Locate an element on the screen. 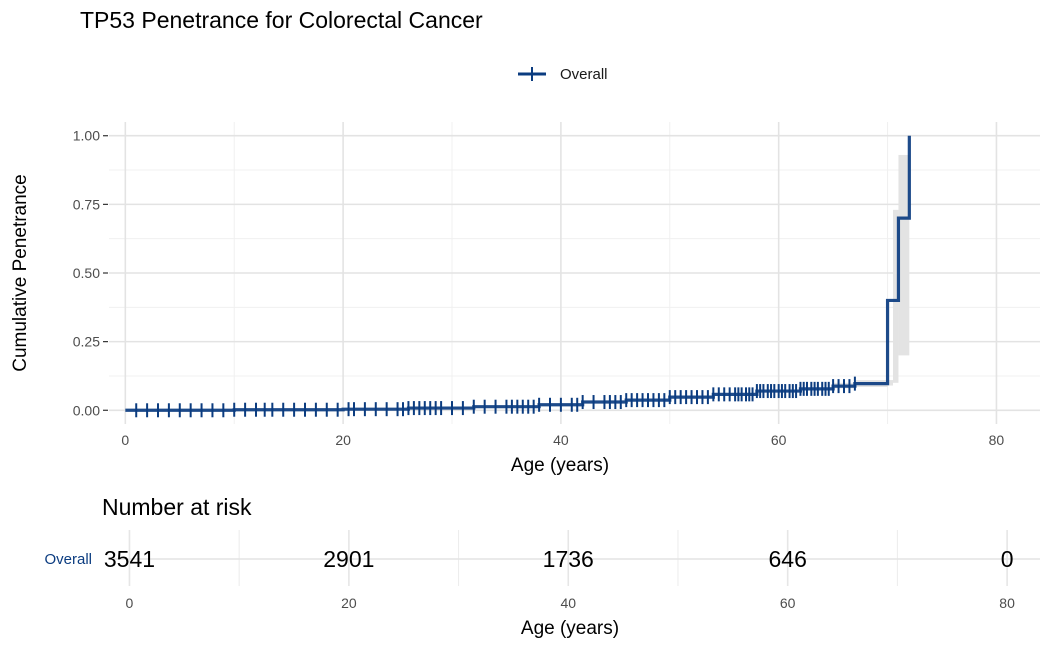 The height and width of the screenshot is (653, 1050). risk-x-tick-label: 60 is located at coordinates (788, 603).